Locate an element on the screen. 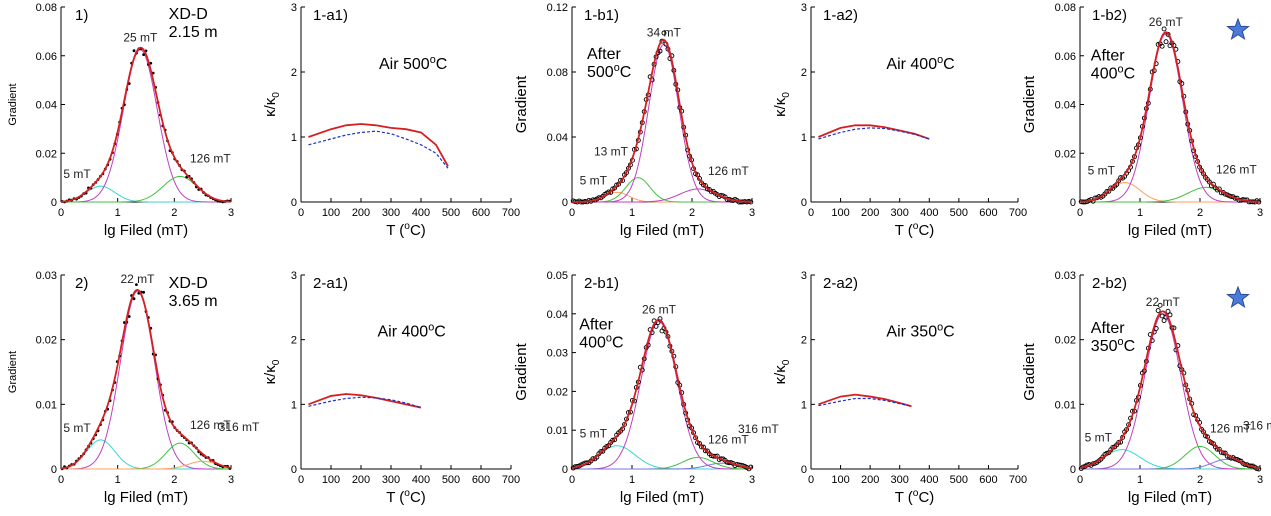  panel-note: XD-D is located at coordinates (188, 283).